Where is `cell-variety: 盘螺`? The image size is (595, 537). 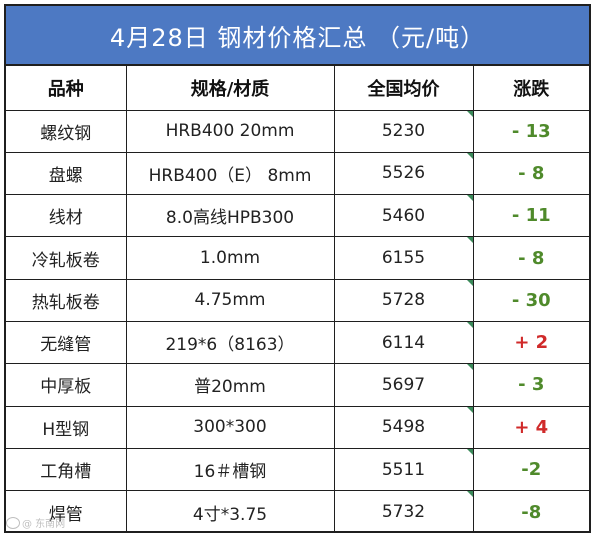
cell-variety: 盘螺 is located at coordinates (66, 173).